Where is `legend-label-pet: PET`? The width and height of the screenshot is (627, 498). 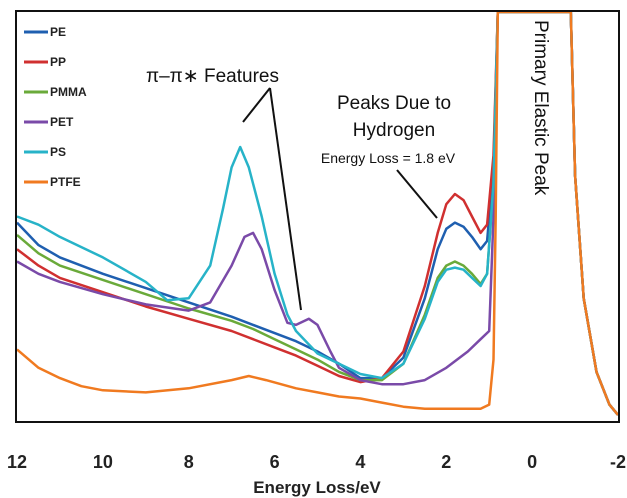 legend-label-pet: PET is located at coordinates (62, 122).